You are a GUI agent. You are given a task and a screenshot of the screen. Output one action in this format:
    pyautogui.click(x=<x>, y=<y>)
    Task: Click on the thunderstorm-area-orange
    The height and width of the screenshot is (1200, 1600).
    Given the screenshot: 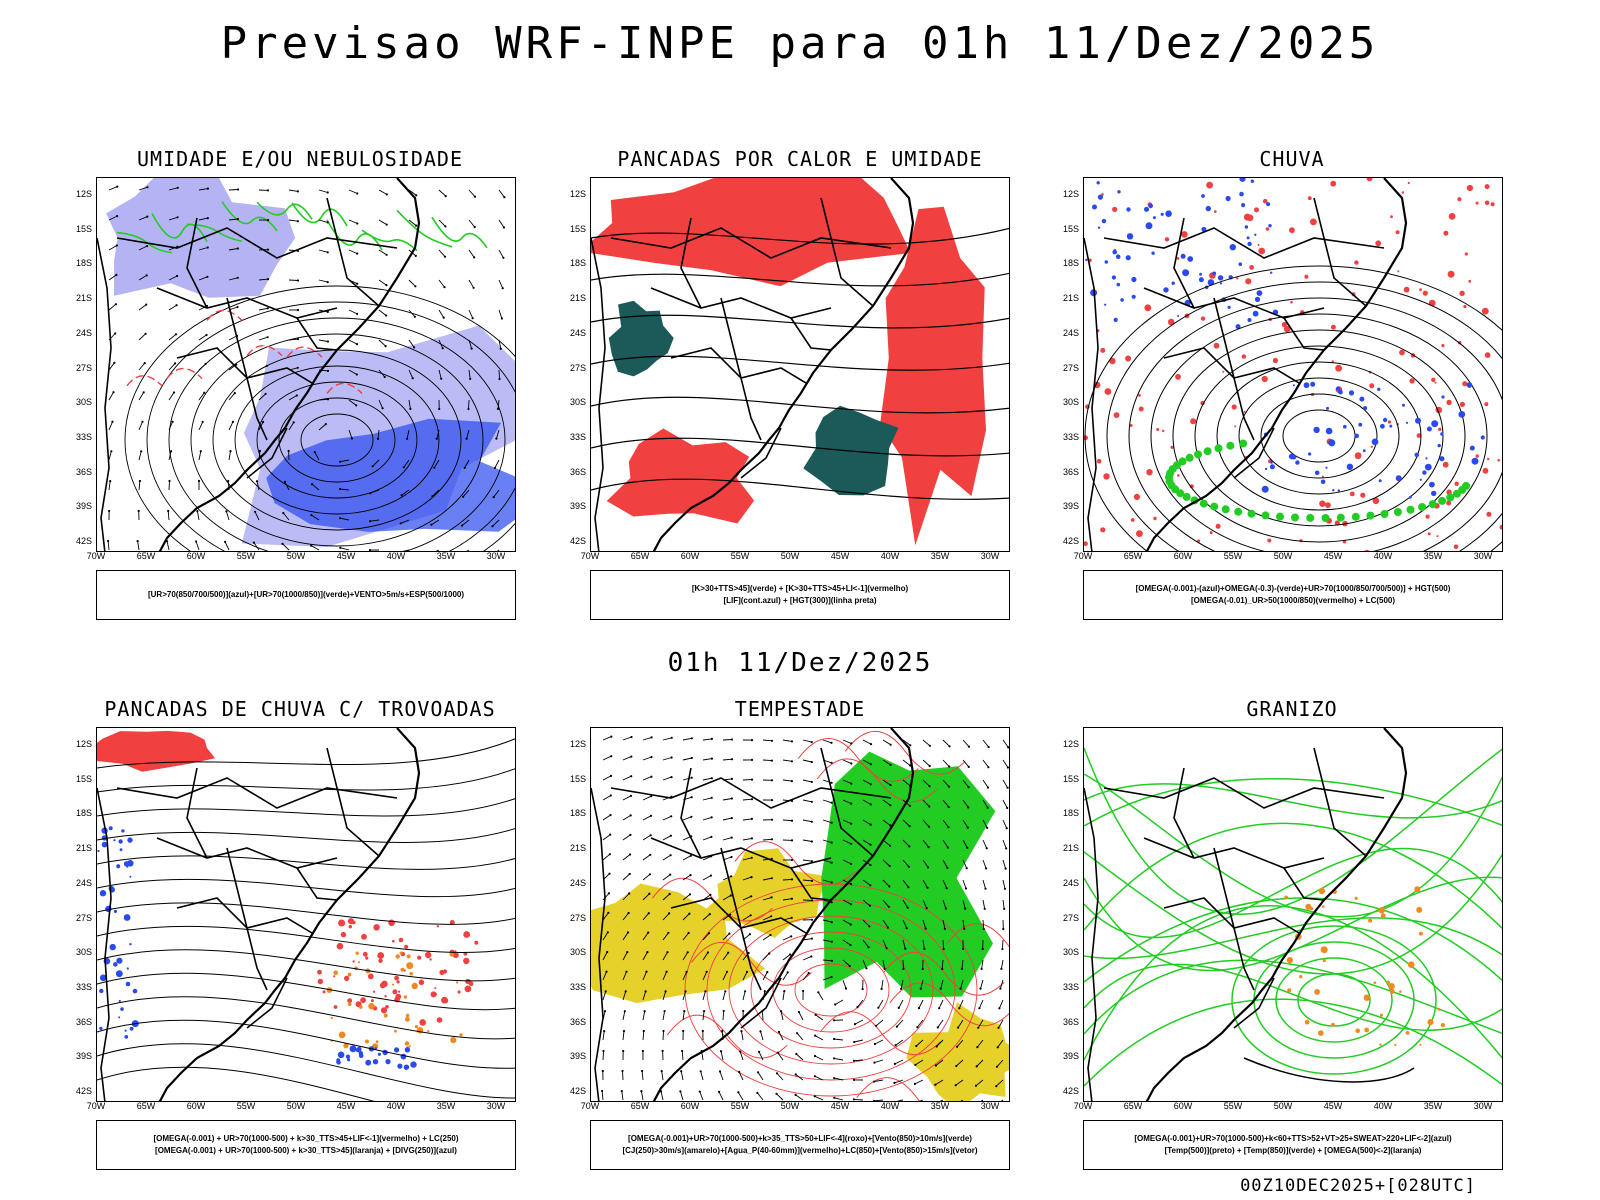 What is the action you would take?
    pyautogui.click(x=410, y=966)
    